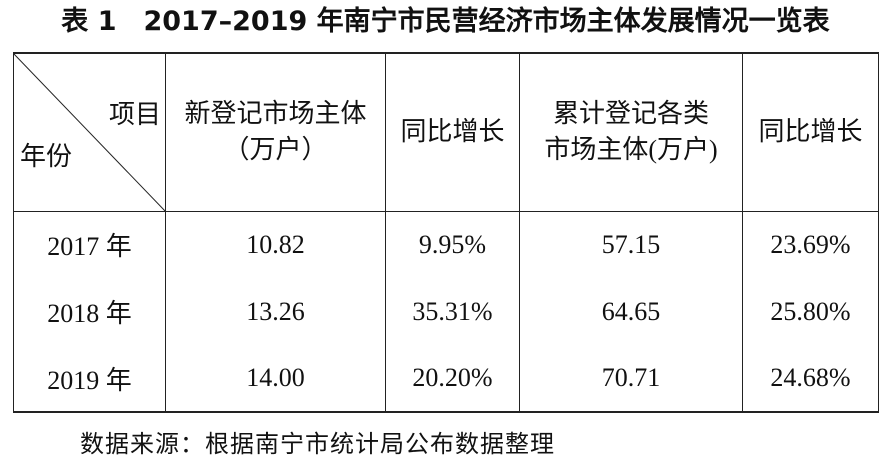 The image size is (891, 474). Describe the element at coordinates (810, 311) in the screenshot. I see `value-cell: 25.80%` at that location.